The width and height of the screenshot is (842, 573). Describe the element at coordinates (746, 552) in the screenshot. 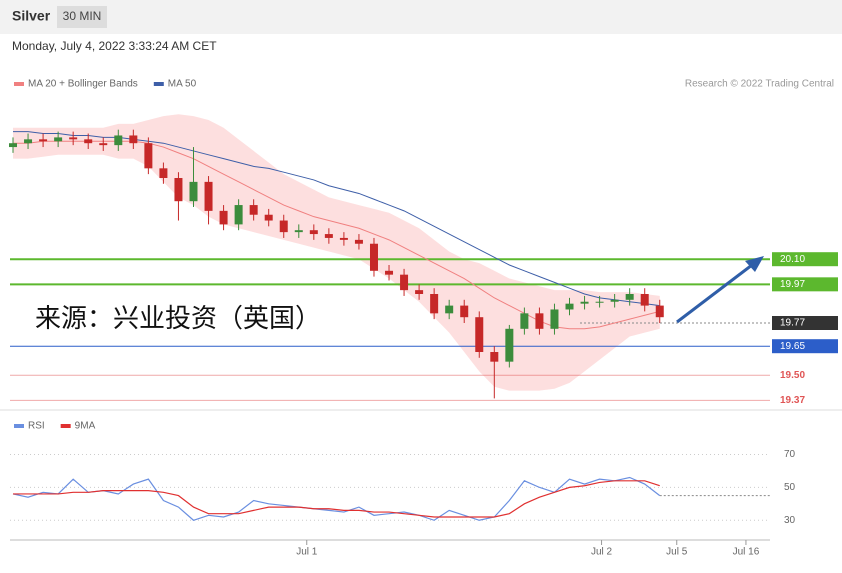

I see `x-tick-label: Jul 16` at that location.